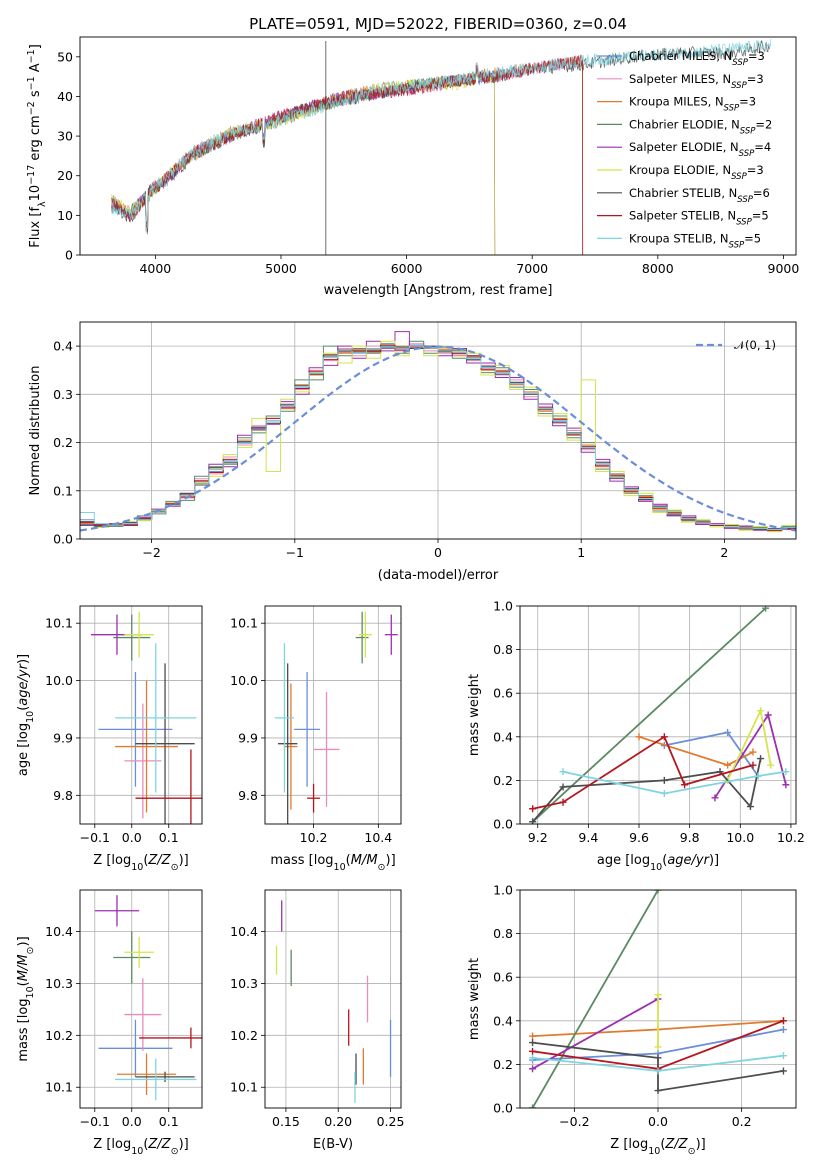 Image resolution: width=819 pixels, height=1170 pixels. I want to click on x-tick-label: 10.2, so click(791, 837).